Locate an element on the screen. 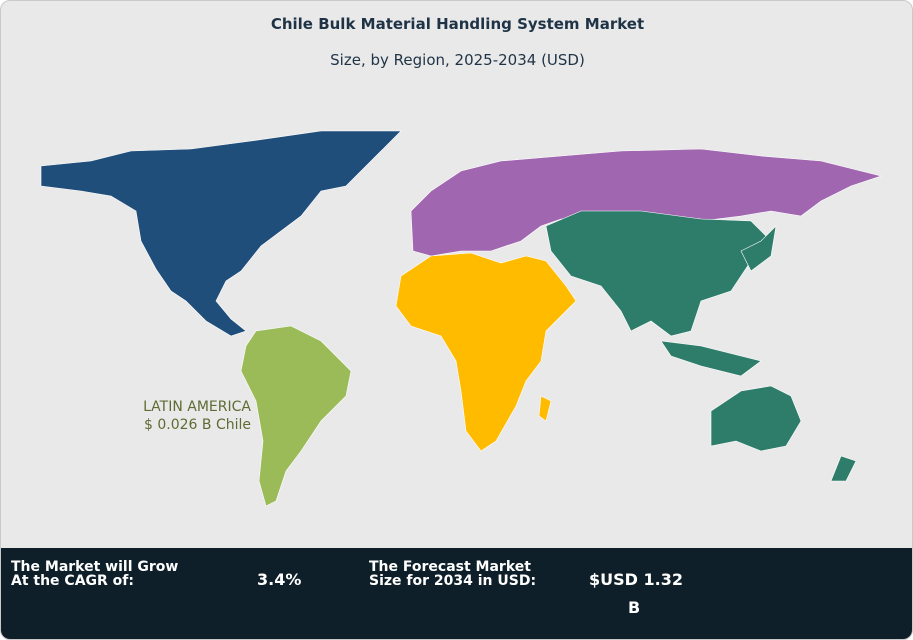 This screenshot has height=640, width=913. forecast-label-line1: The Forecast Market is located at coordinates (450, 567).